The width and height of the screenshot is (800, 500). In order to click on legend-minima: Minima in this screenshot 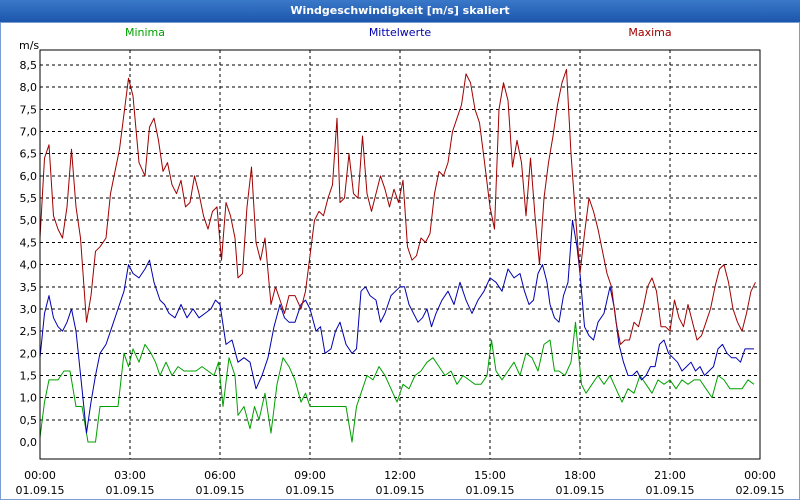, I will do `click(145, 32)`.